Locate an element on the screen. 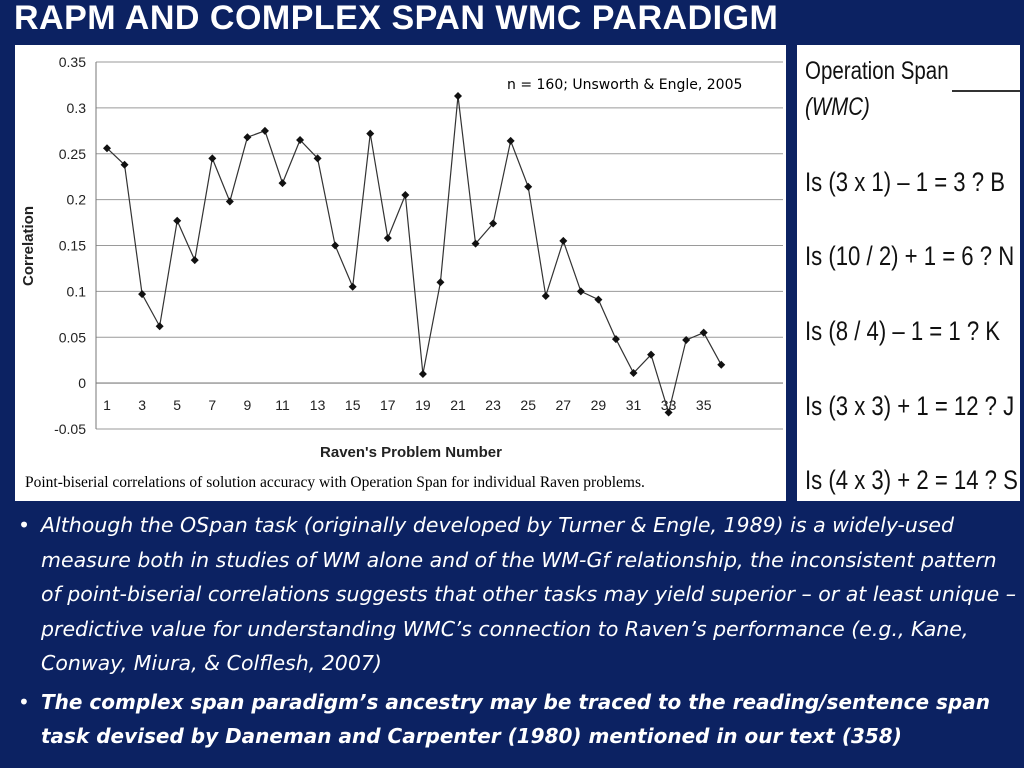 This screenshot has width=1024, height=768. title-underline is located at coordinates (986, 91).